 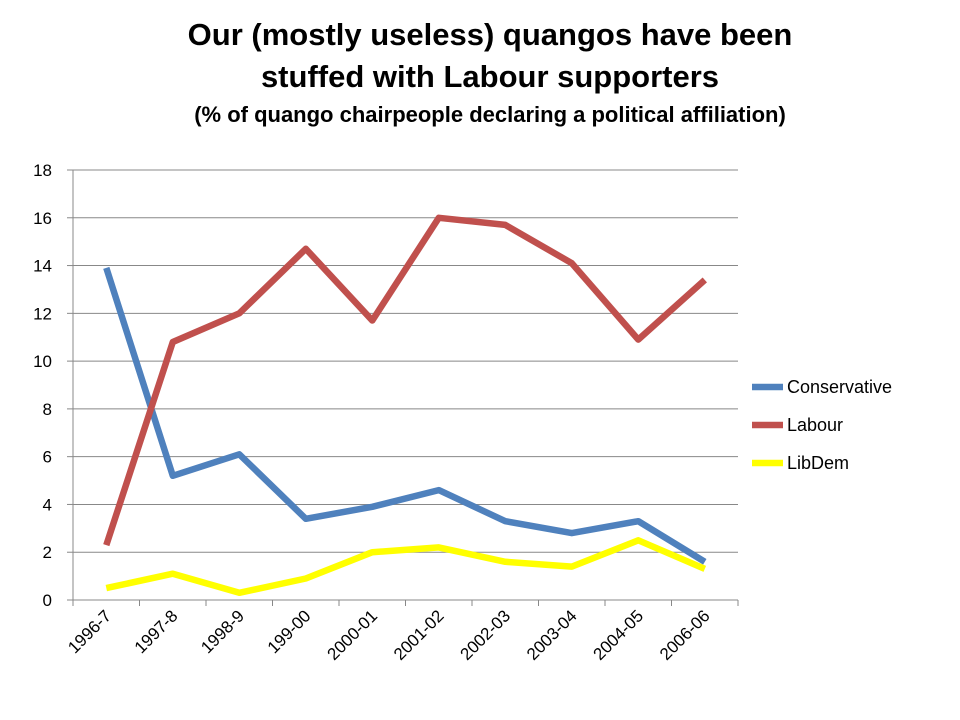 What do you see at coordinates (289, 631) in the screenshot?
I see `x-tick-label: 199-00` at bounding box center [289, 631].